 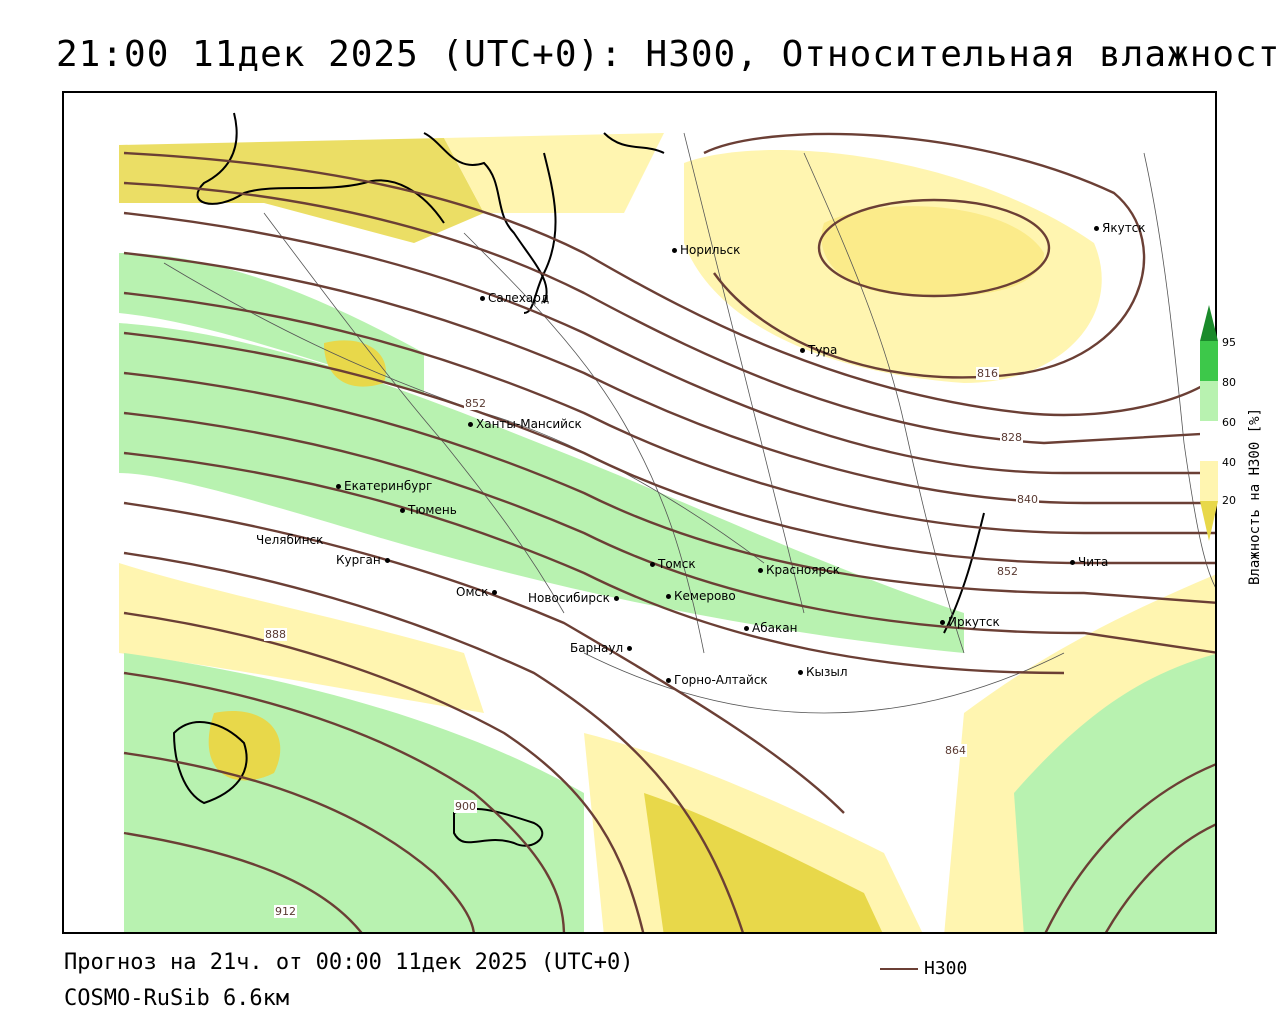 I want to click on city-label: Кызыл, so click(x=823, y=672).